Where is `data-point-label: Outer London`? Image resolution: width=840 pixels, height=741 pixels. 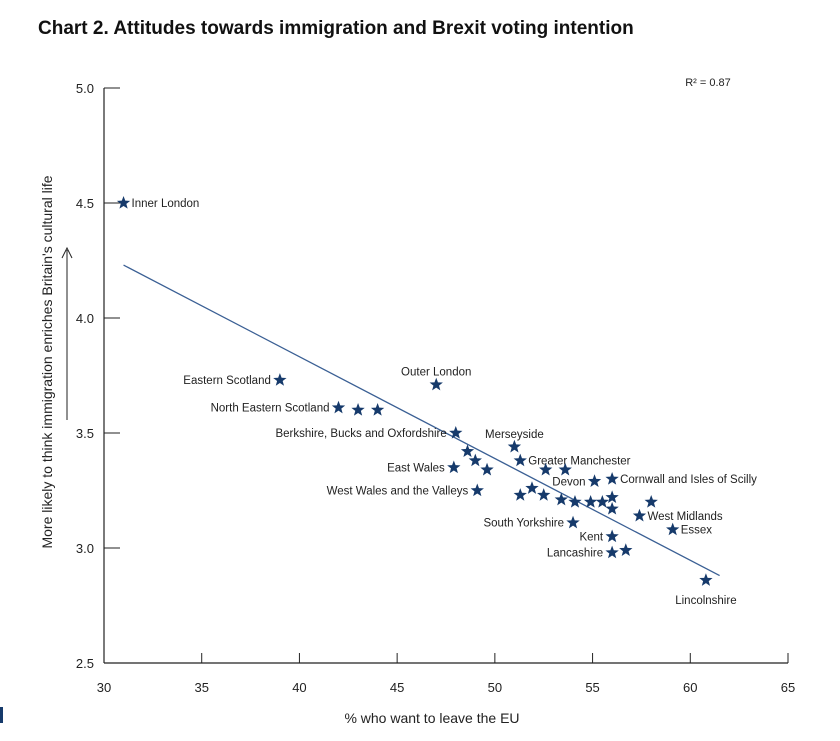
data-point-label: Outer London is located at coordinates (436, 373).